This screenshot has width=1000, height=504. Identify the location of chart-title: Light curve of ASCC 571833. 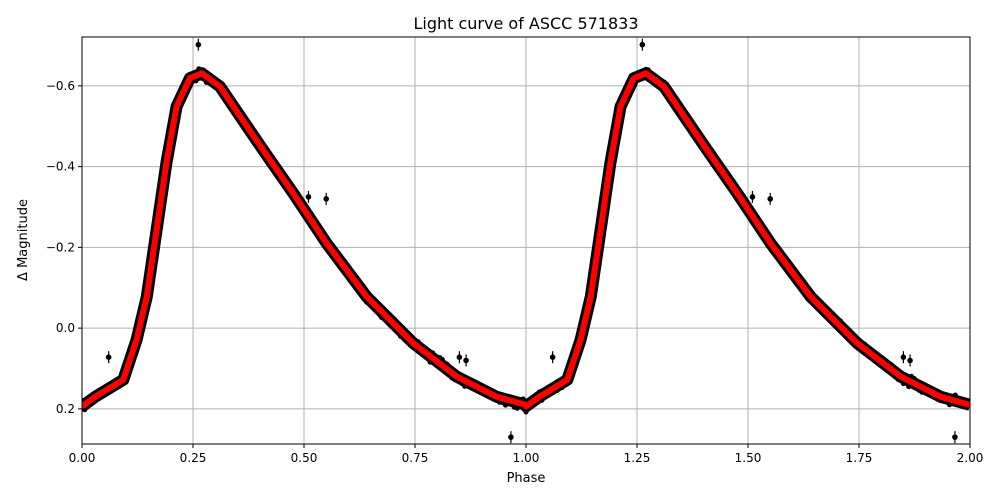
(525, 23).